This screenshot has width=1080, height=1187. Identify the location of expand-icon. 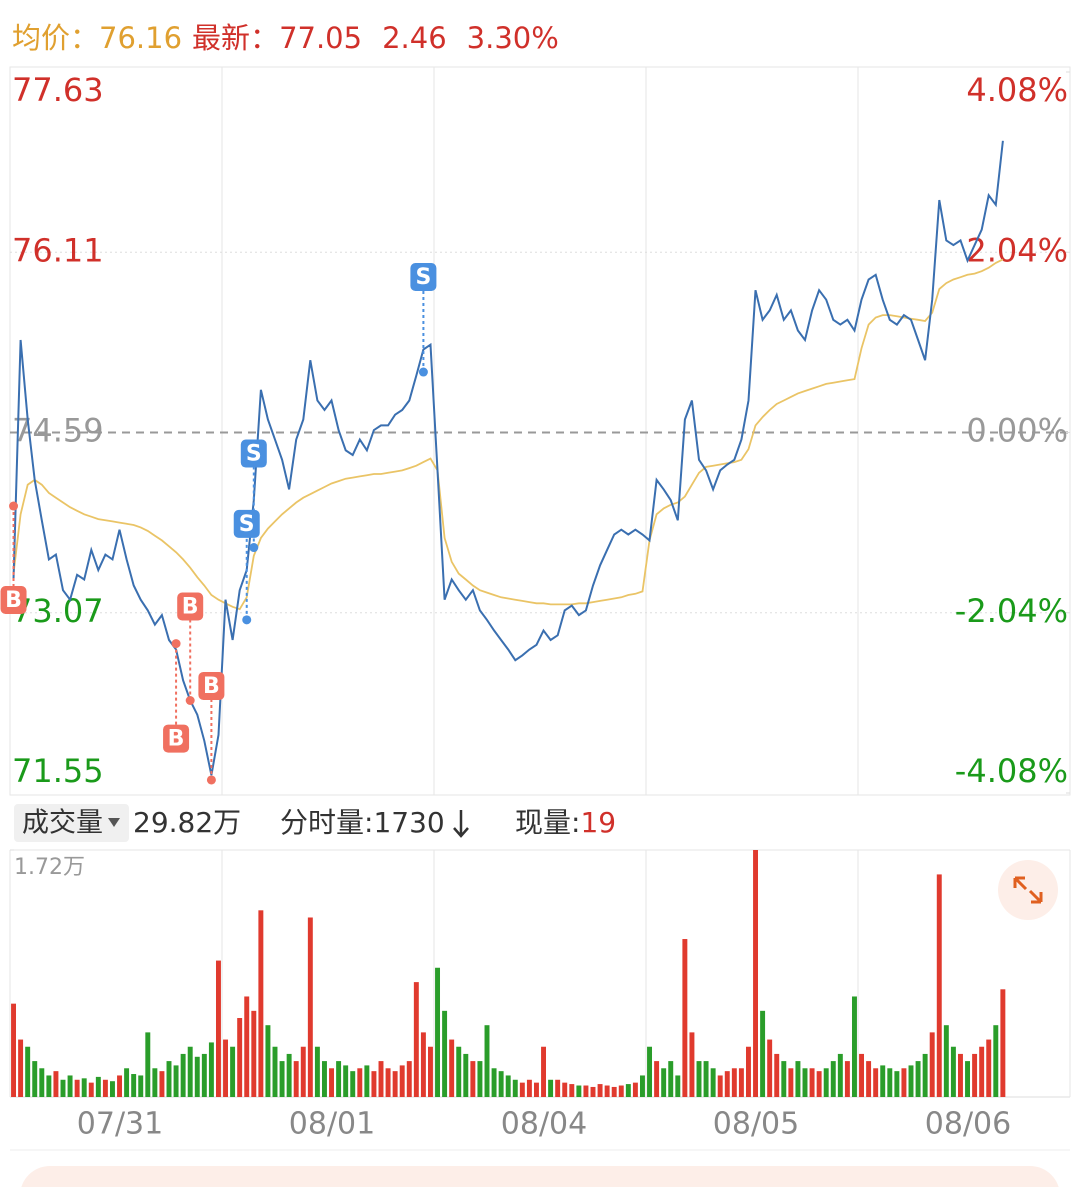
(1028, 890).